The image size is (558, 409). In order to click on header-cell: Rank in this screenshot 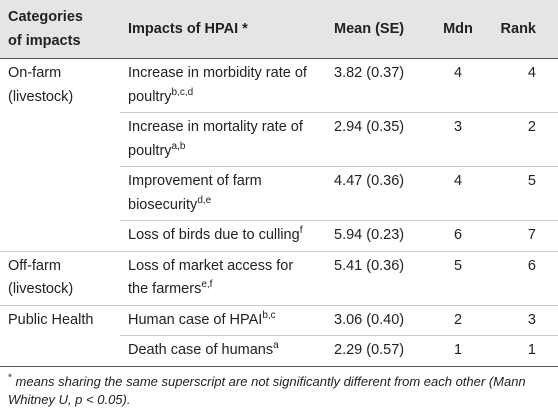, I will do `click(522, 29)`.